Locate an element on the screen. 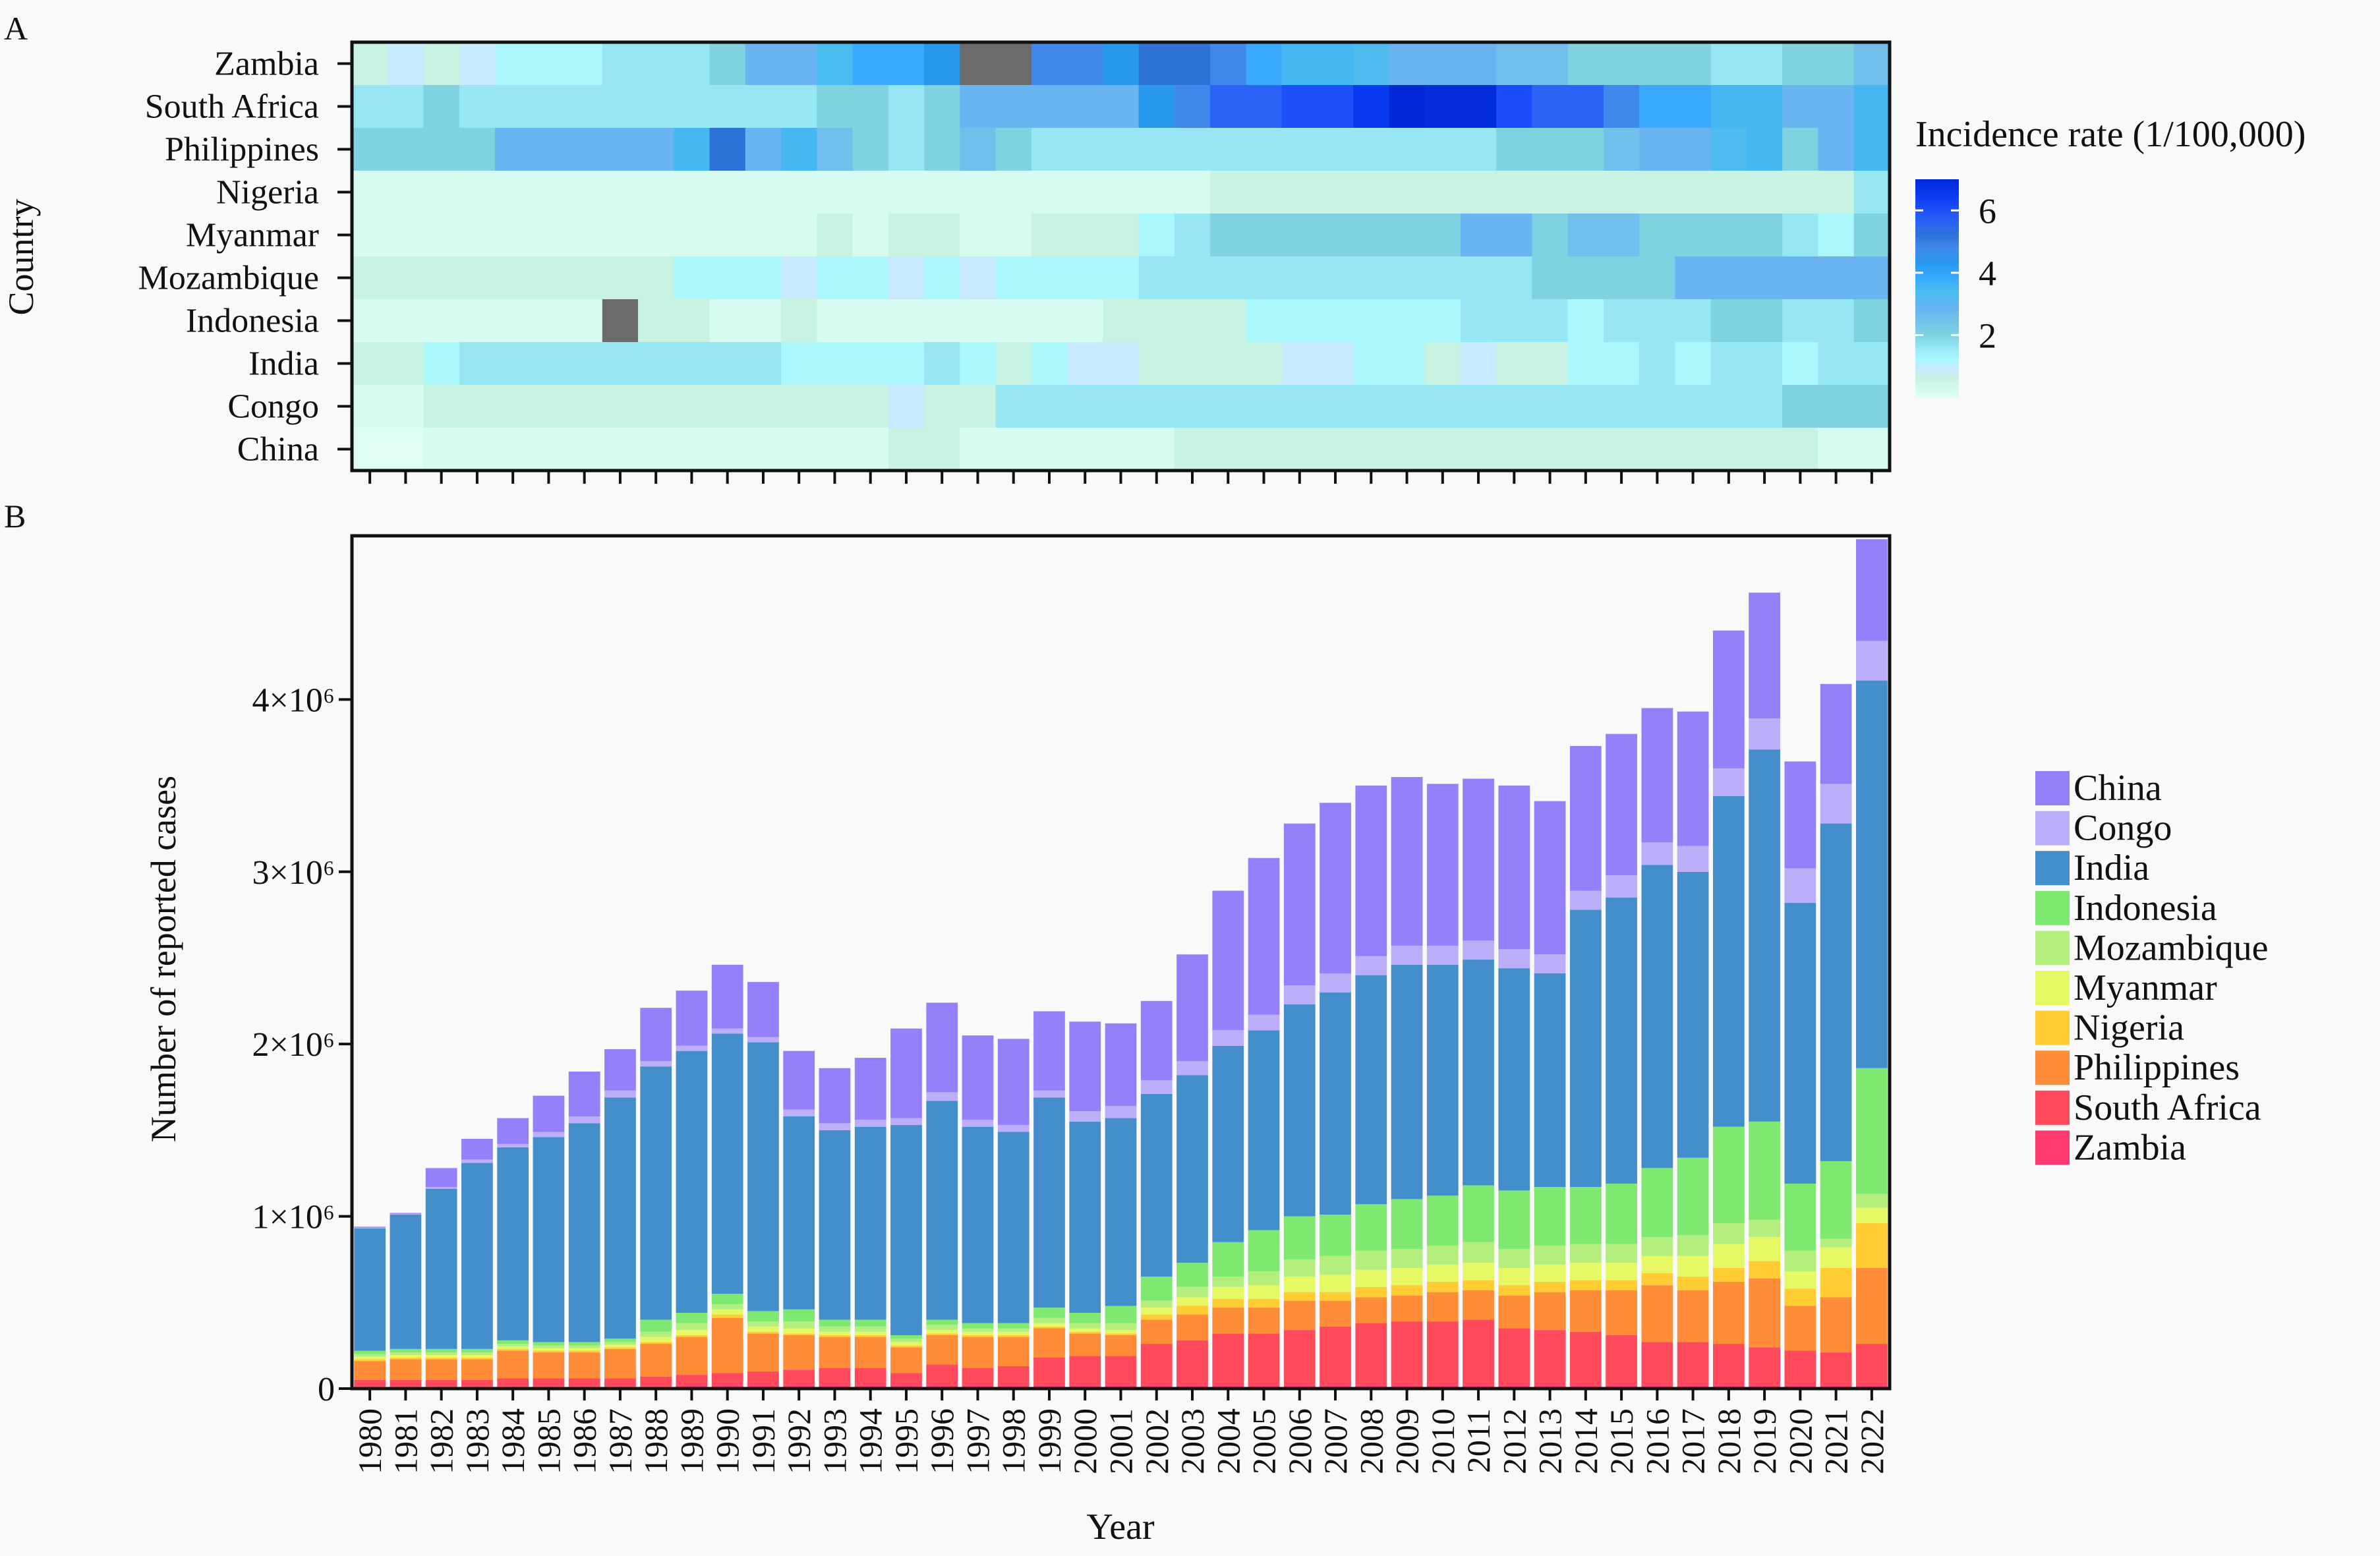  bar-x-tick-label: 1986 is located at coordinates (584, 1441).